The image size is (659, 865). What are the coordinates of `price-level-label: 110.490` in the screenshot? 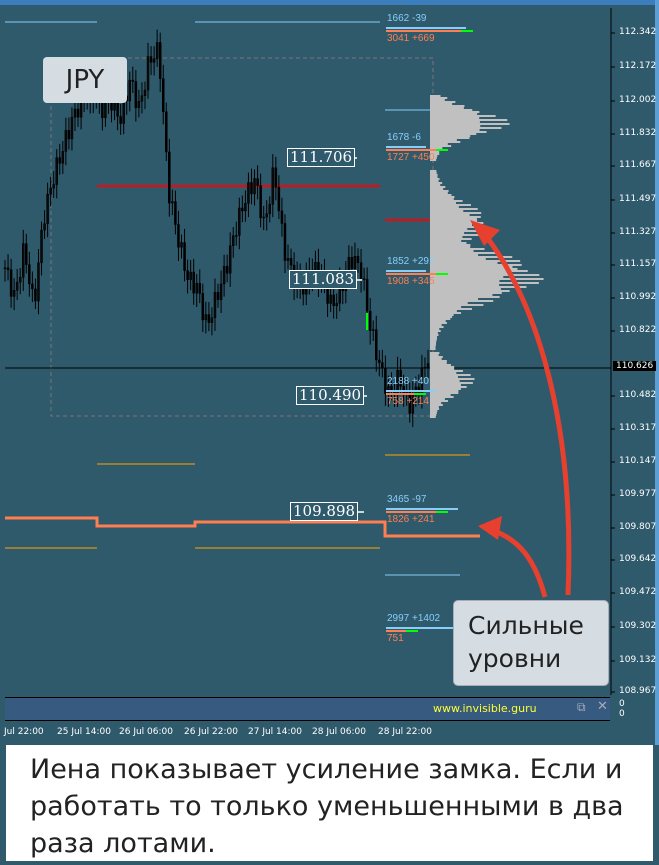 It's located at (330, 395).